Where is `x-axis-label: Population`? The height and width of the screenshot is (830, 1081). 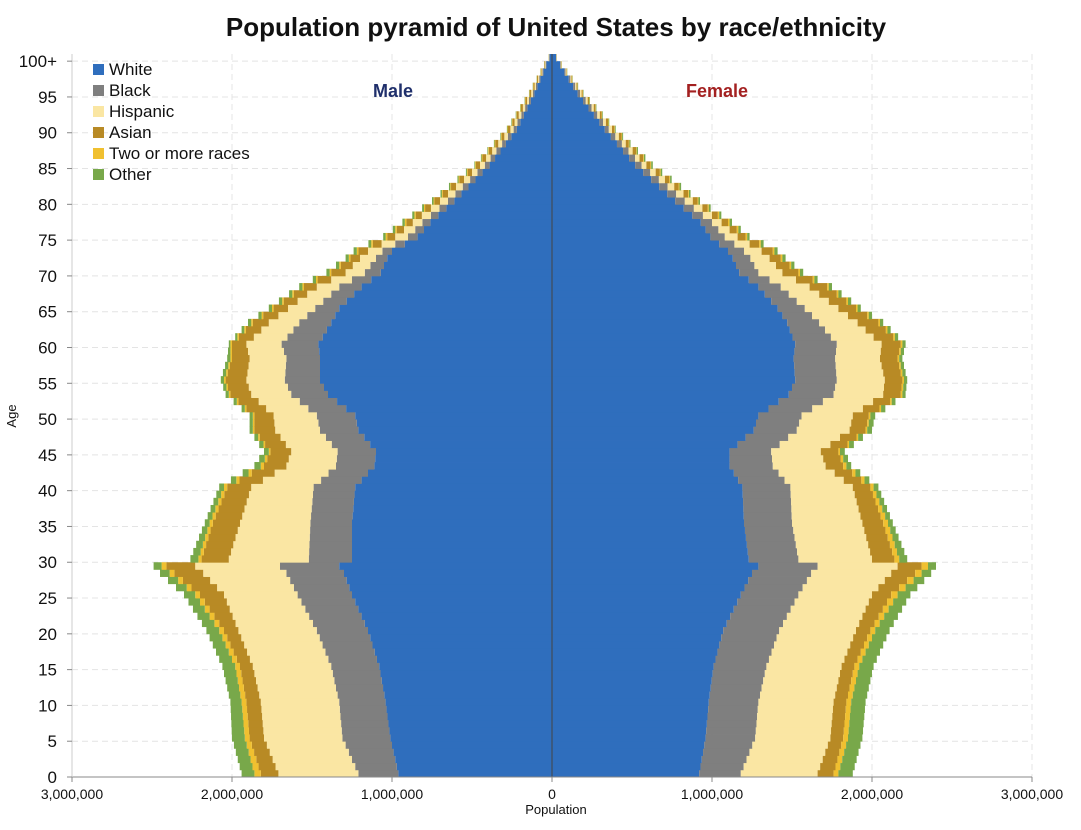
x-axis-label: Population is located at coordinates (555, 809).